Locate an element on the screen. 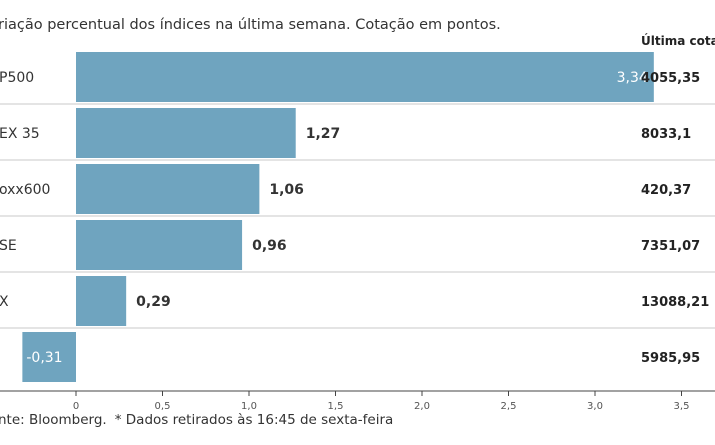  data-label: 3,34 is located at coordinates (632, 78).